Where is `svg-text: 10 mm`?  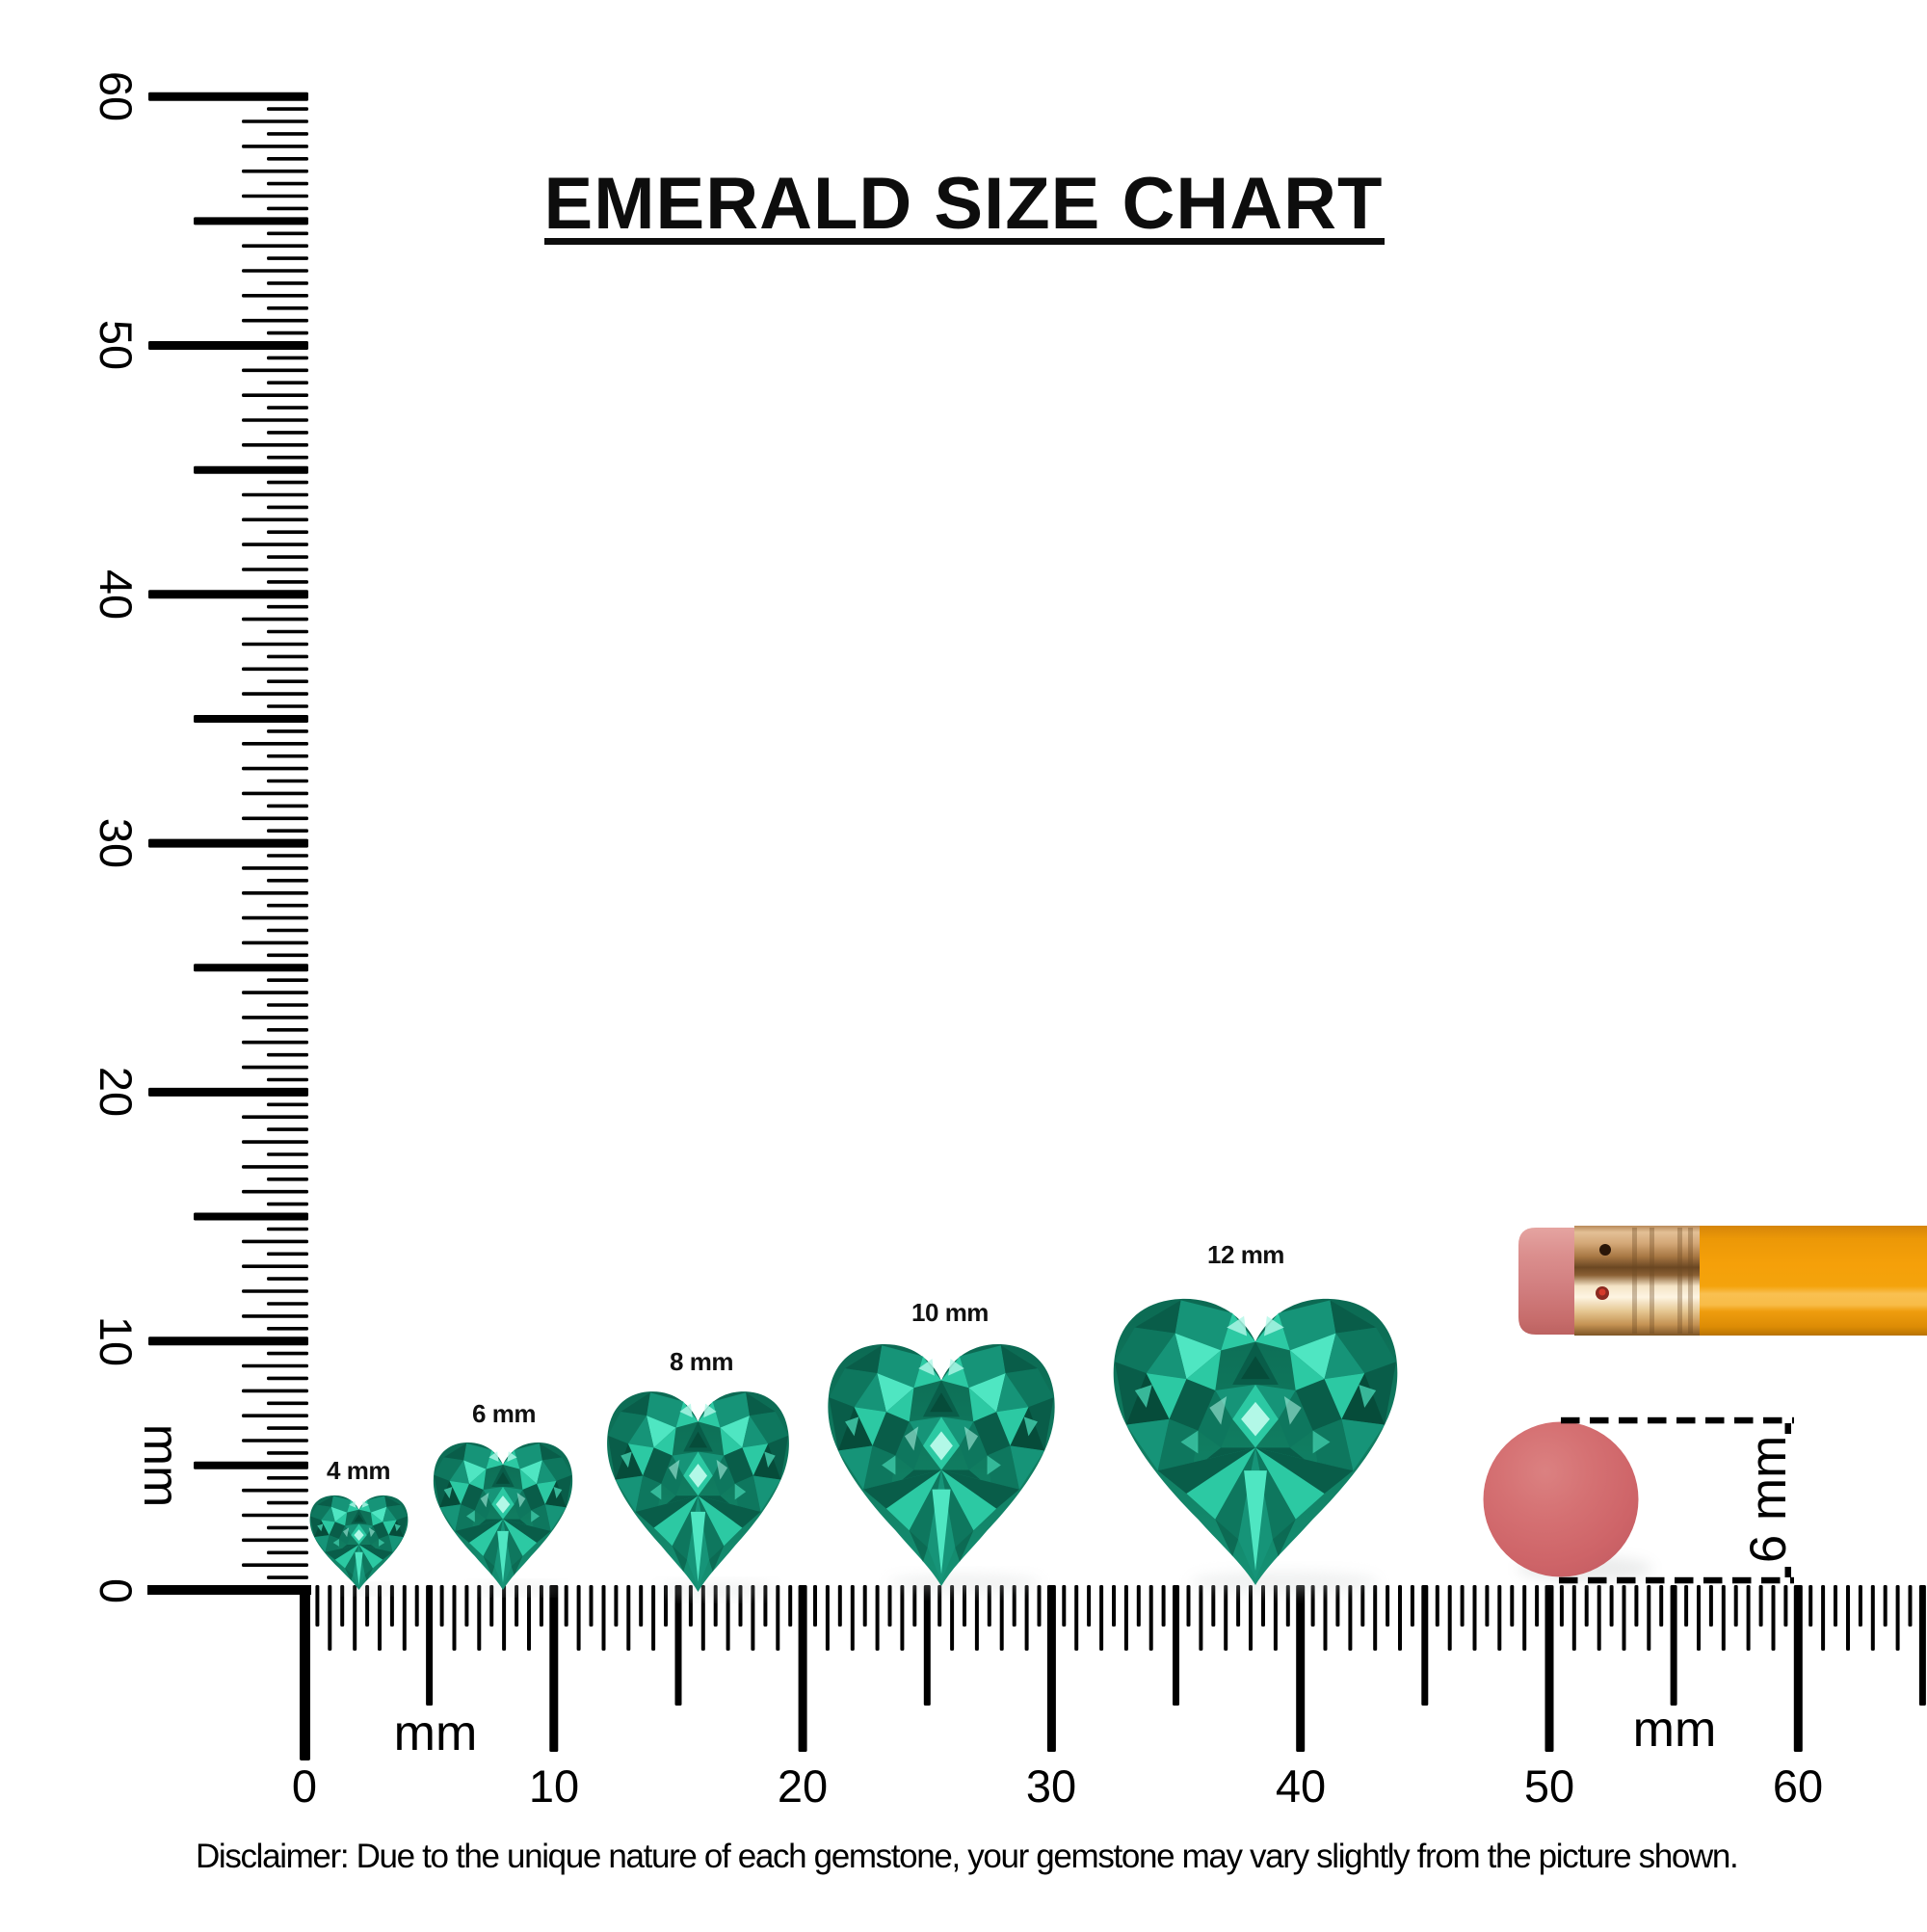 svg-text: 10 mm is located at coordinates (950, 1312).